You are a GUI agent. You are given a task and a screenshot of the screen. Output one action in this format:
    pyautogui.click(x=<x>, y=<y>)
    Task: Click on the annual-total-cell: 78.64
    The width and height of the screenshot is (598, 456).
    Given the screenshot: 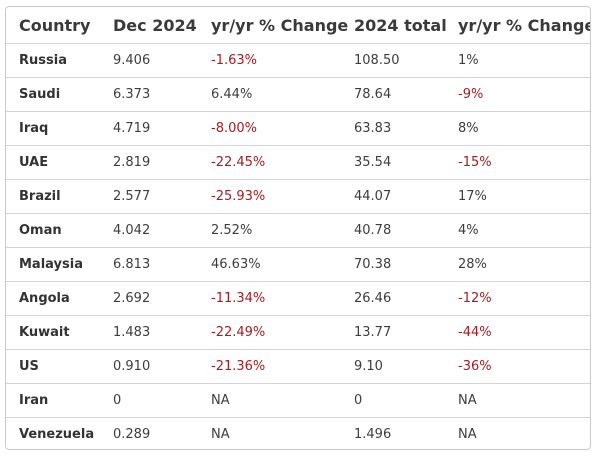 What is the action you would take?
    pyautogui.click(x=393, y=94)
    